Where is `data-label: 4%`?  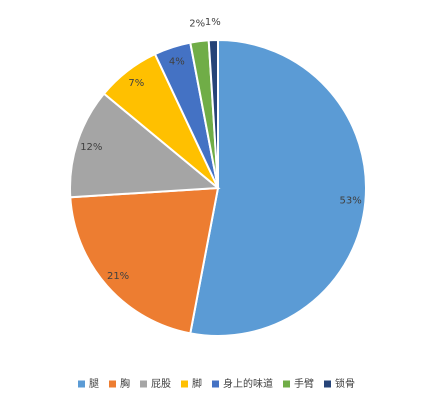 data-label: 4% is located at coordinates (177, 61).